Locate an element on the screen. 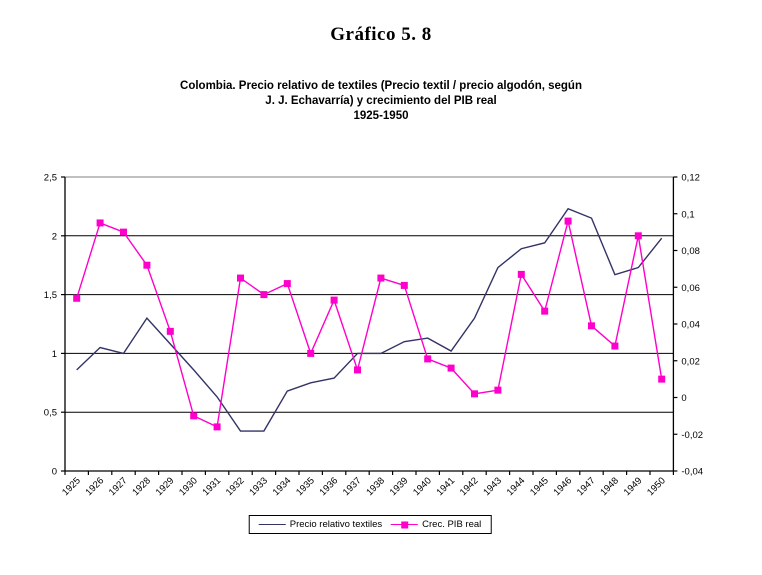 Image resolution: width=762 pixels, height=575 pixels. svg-text: 1947 is located at coordinates (586, 486).